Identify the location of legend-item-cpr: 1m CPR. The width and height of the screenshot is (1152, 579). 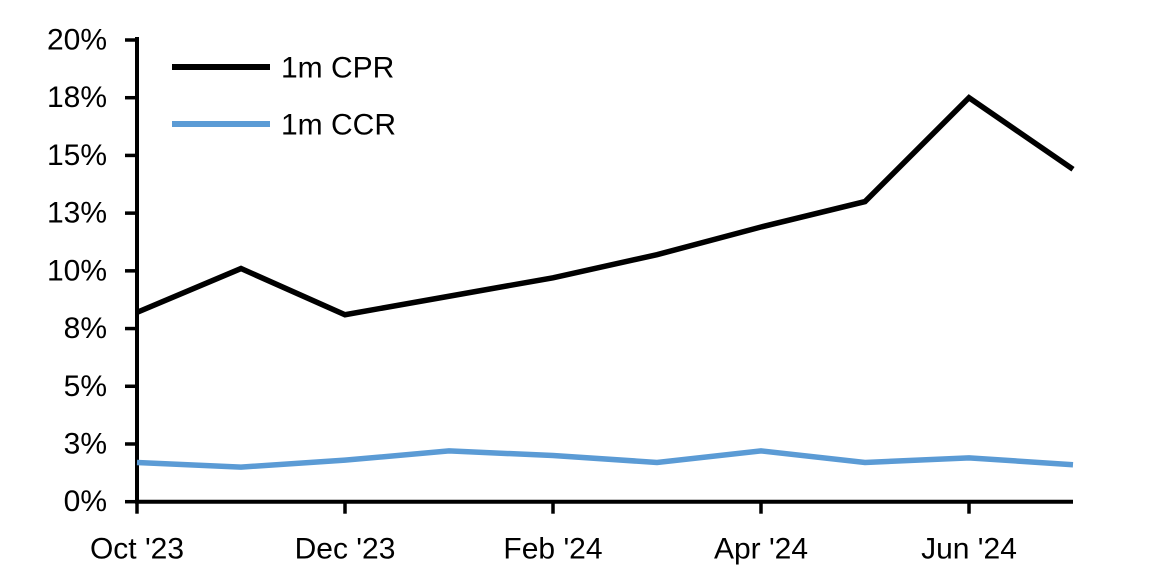
(283, 68).